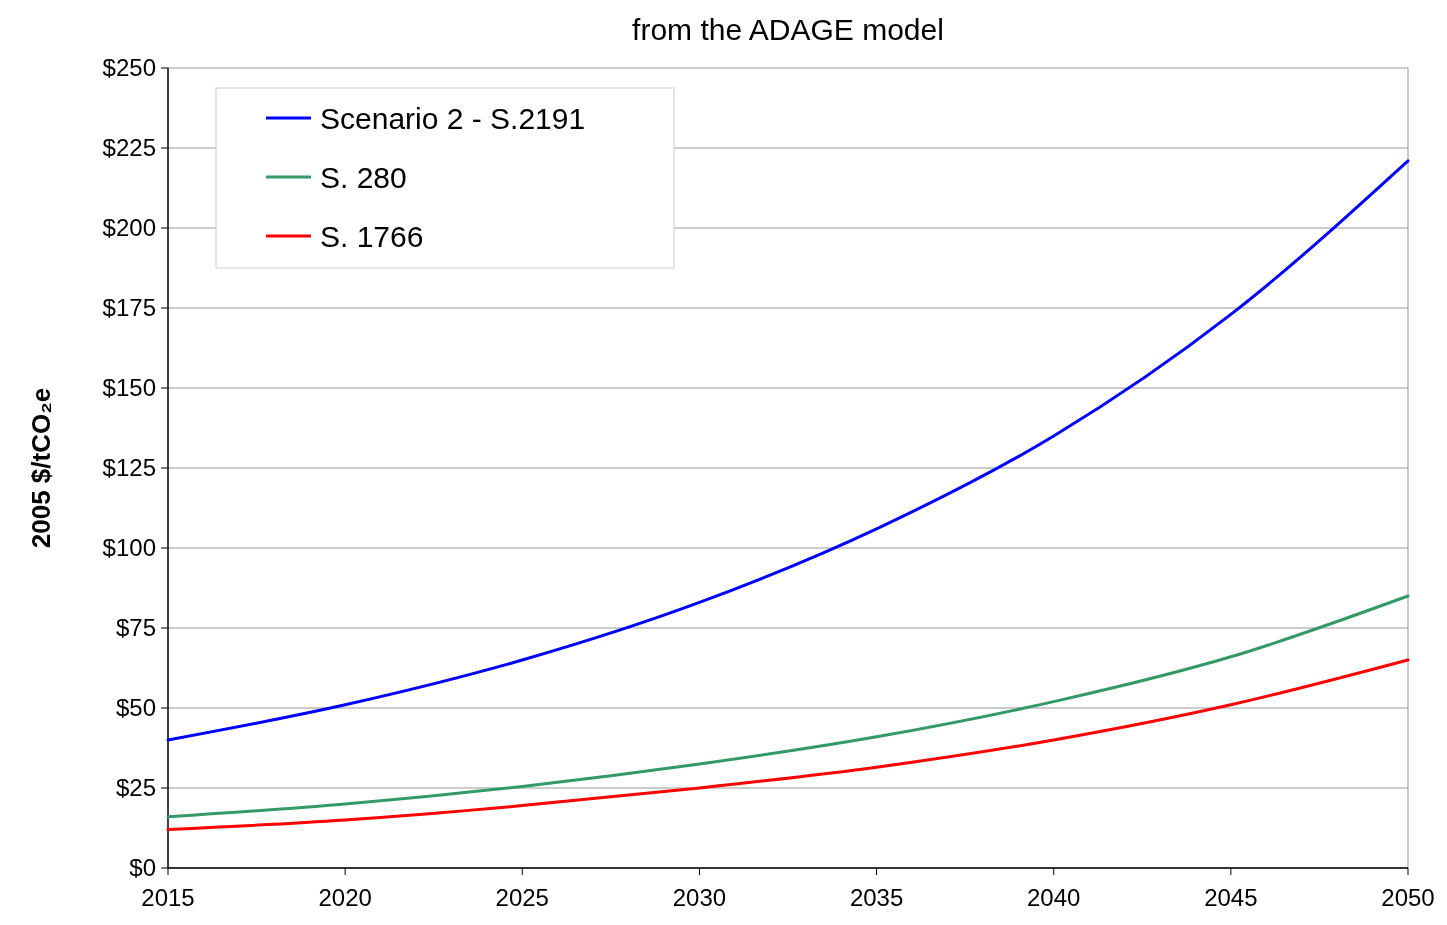  What do you see at coordinates (1408, 897) in the screenshot?
I see `x-tick-label: 2050` at bounding box center [1408, 897].